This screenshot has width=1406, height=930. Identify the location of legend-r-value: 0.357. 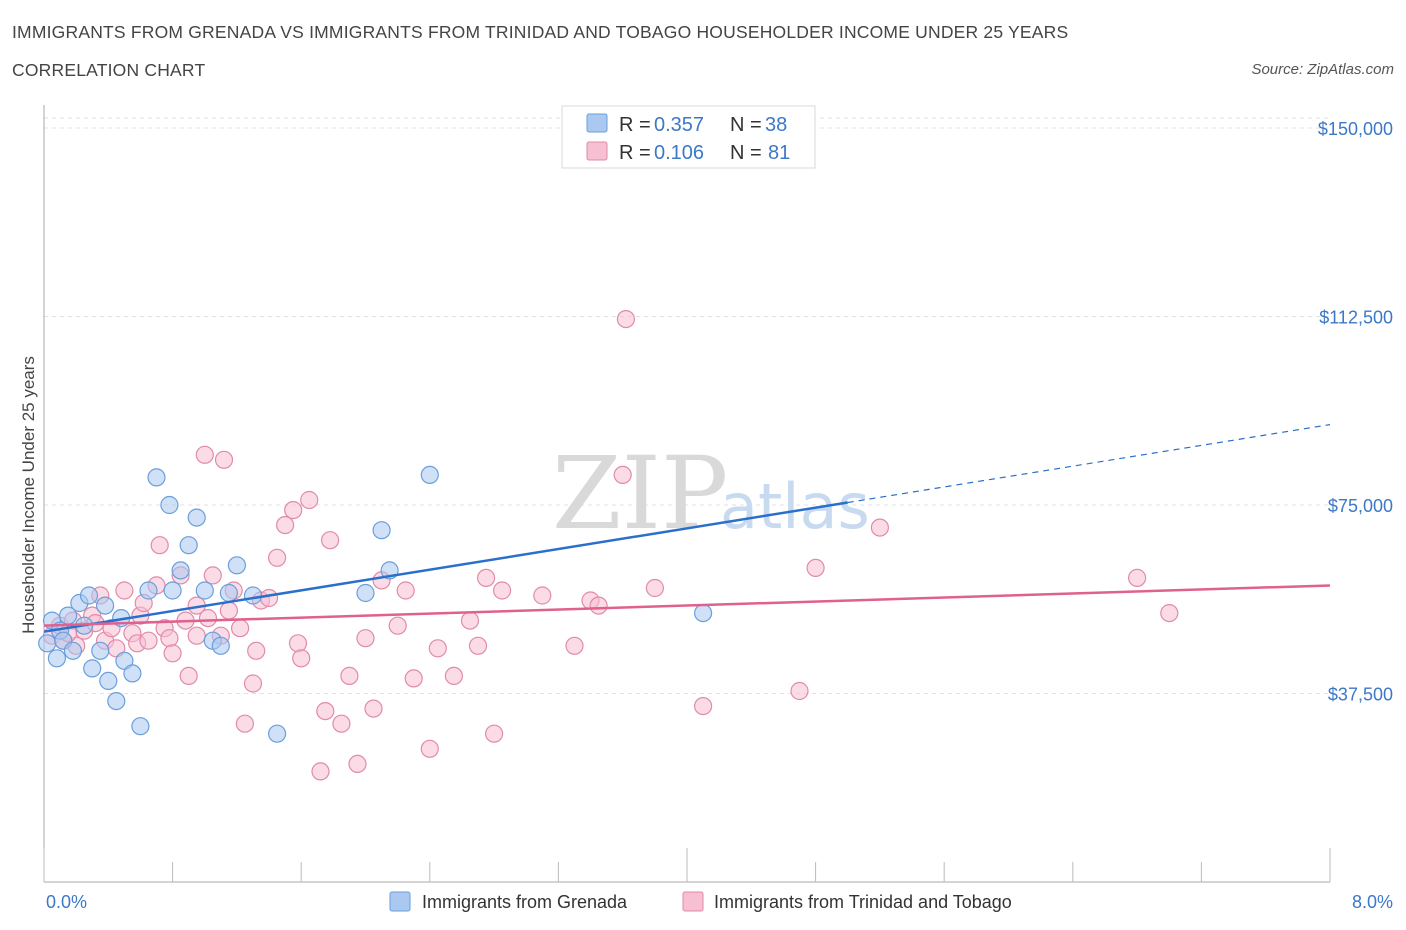
(679, 125).